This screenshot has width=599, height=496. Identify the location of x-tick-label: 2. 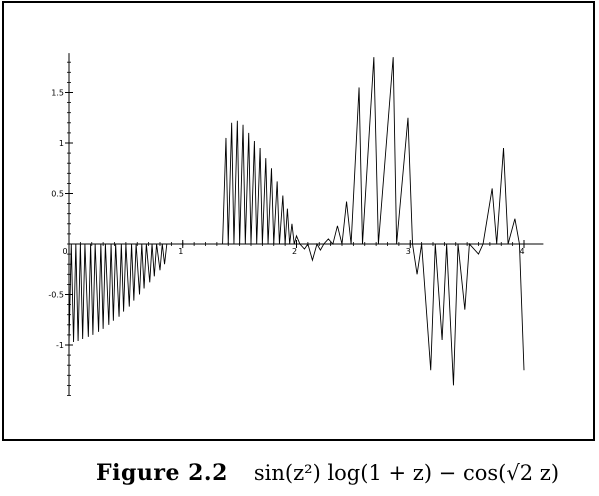
(294, 251).